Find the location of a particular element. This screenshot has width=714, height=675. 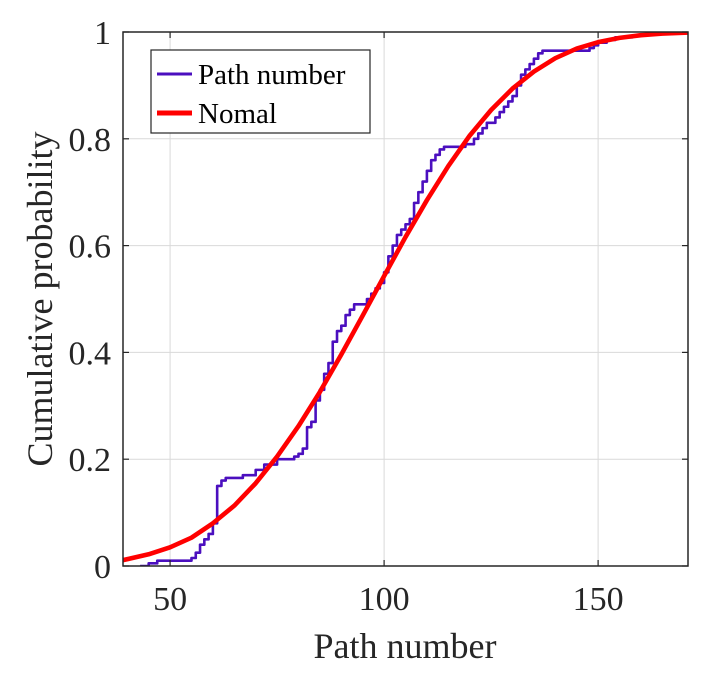

legend-label-nomal: Nomal is located at coordinates (237, 114).